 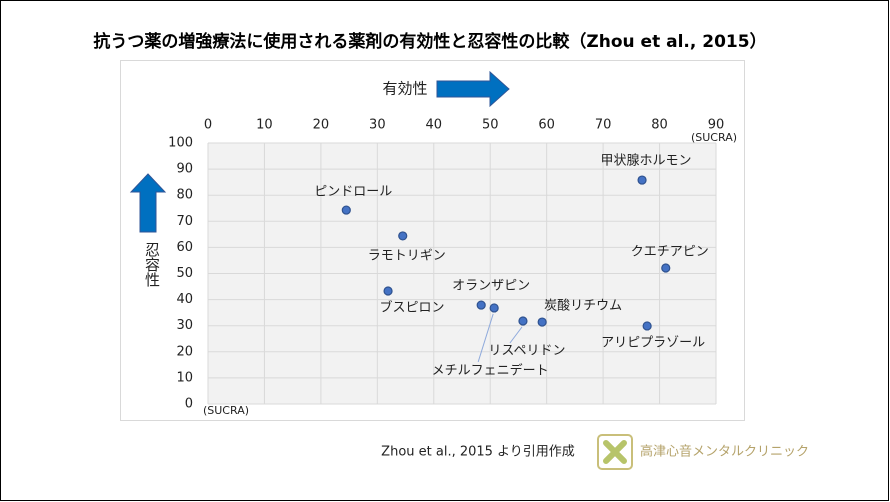 What do you see at coordinates (490, 370) in the screenshot?
I see `point-label: メチルフェニデート` at bounding box center [490, 370].